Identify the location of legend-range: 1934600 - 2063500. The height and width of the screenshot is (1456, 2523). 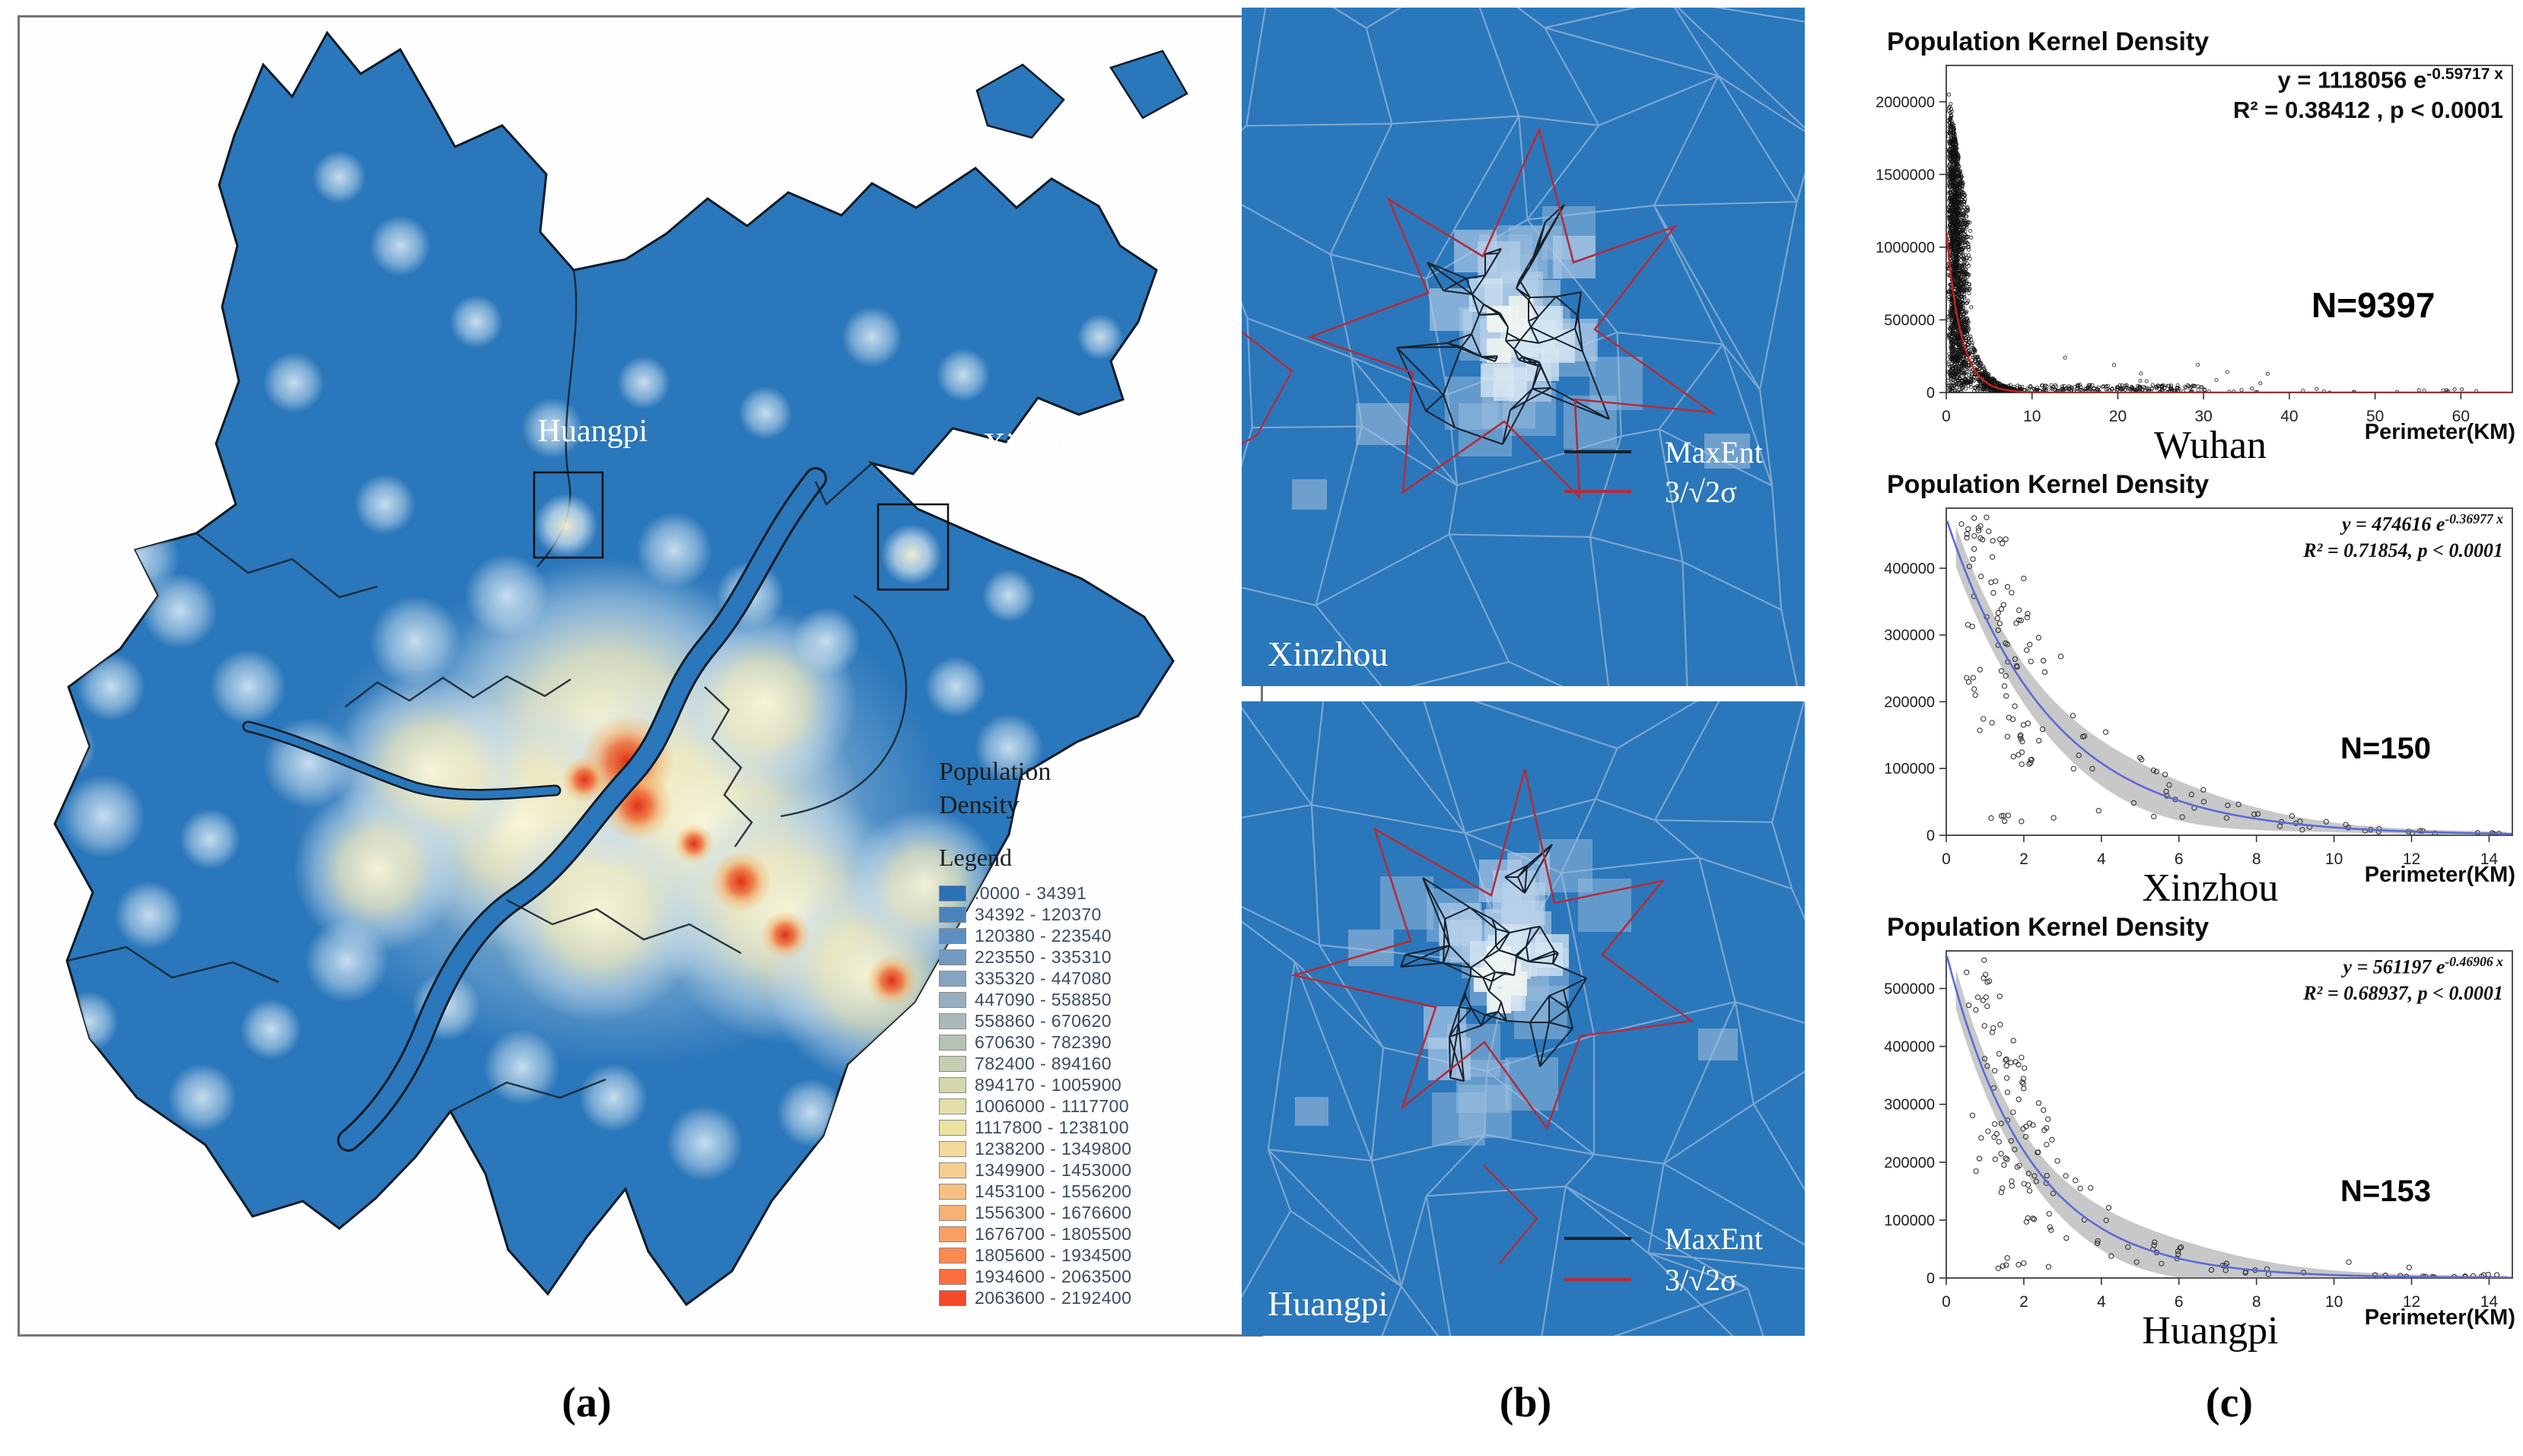
(1053, 1276).